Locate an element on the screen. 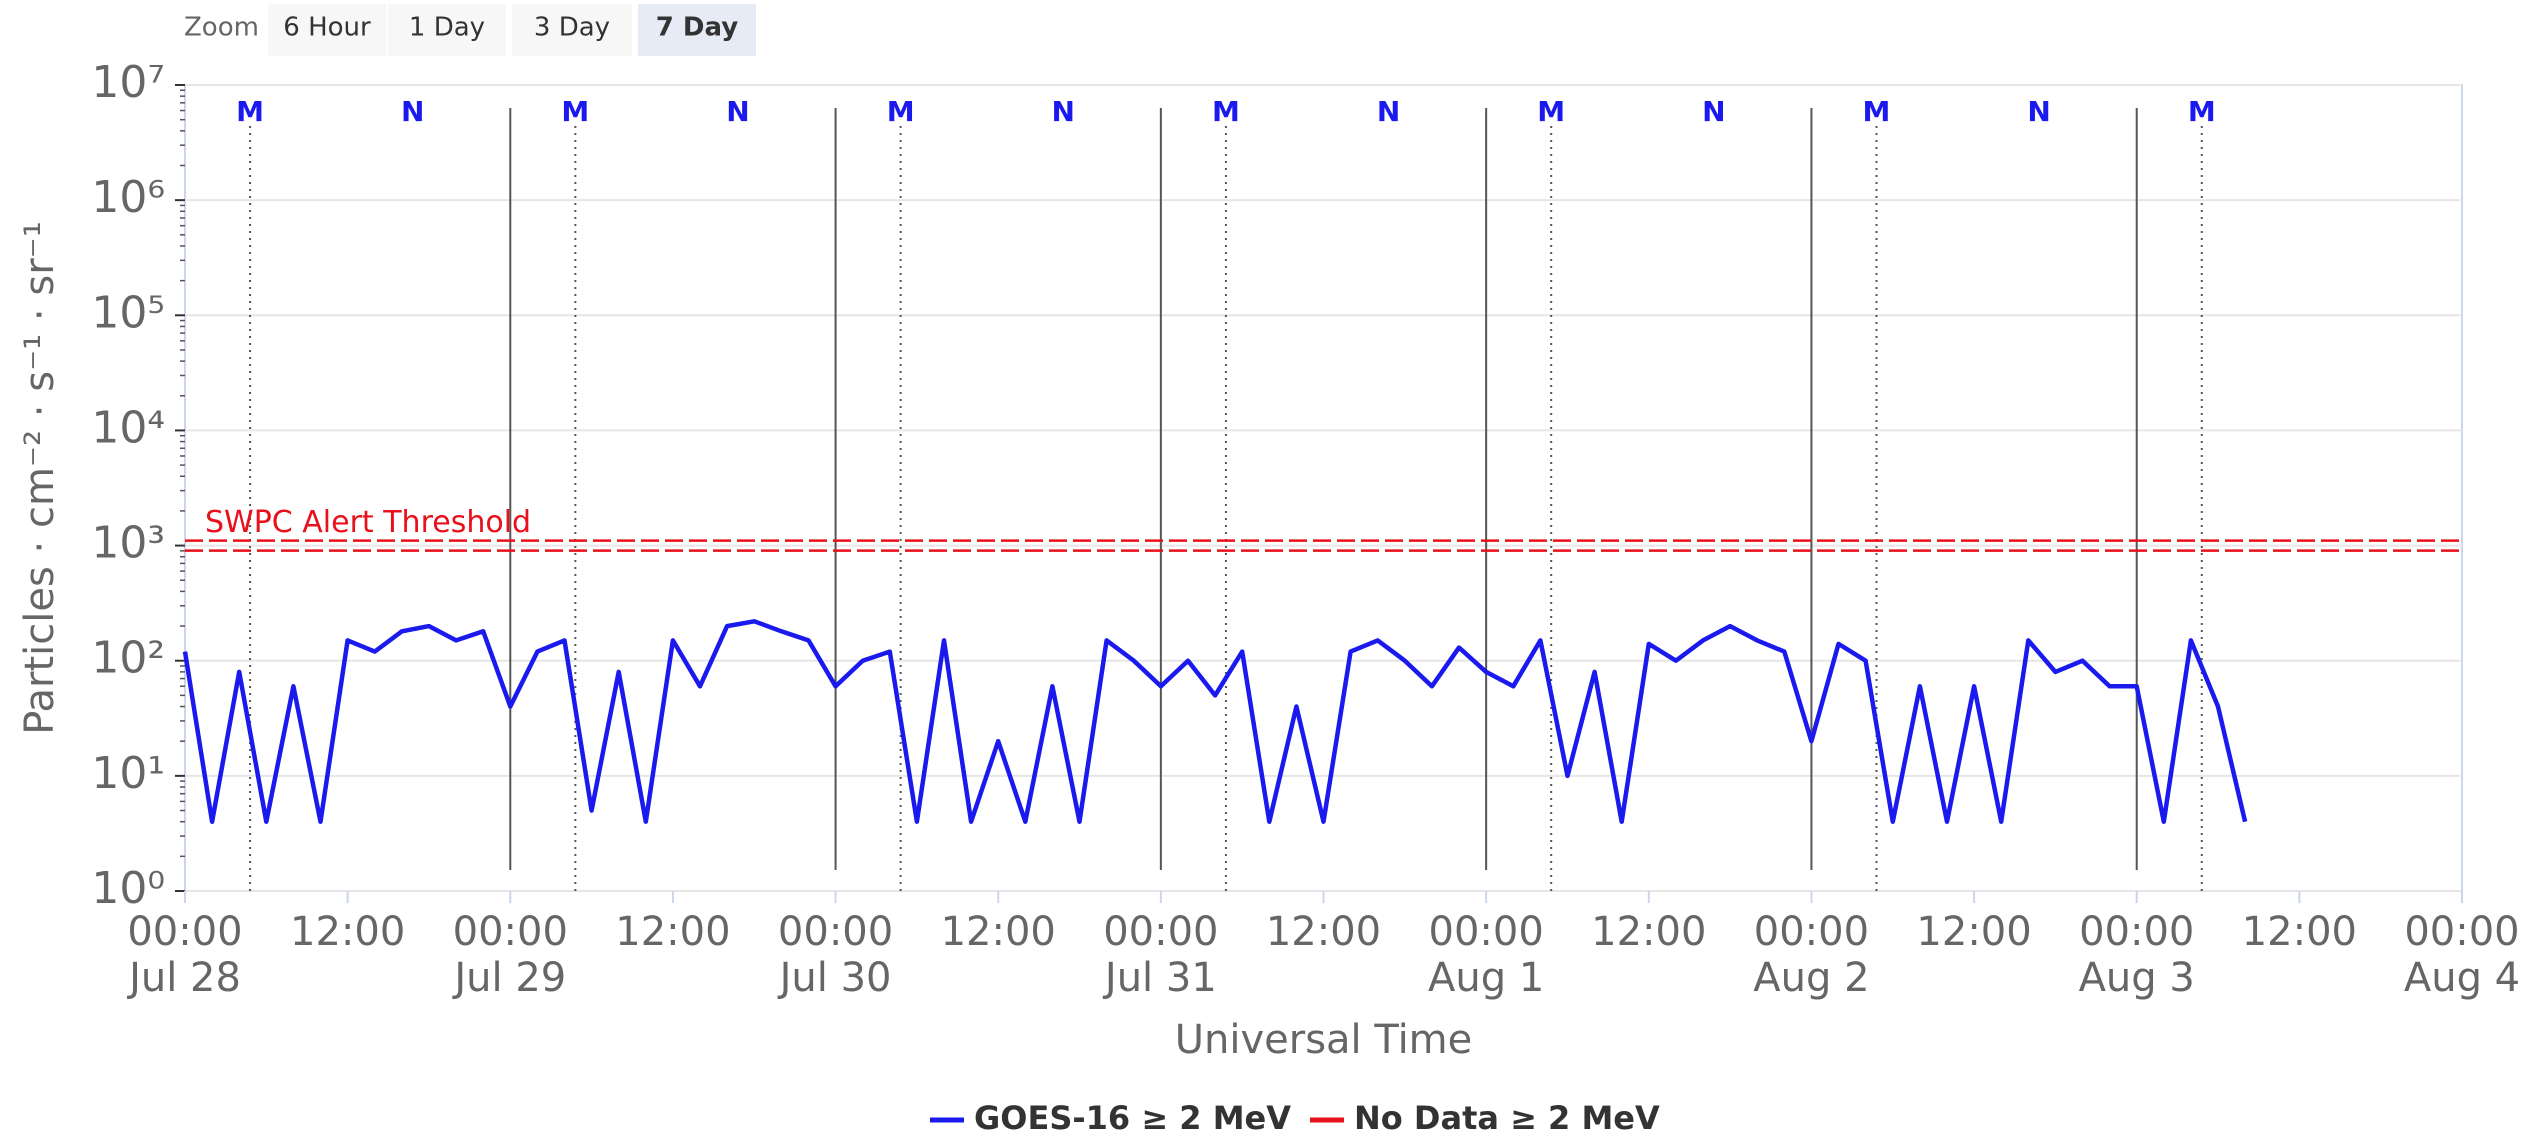  x-tick-label: Jul 29 is located at coordinates (508, 978).